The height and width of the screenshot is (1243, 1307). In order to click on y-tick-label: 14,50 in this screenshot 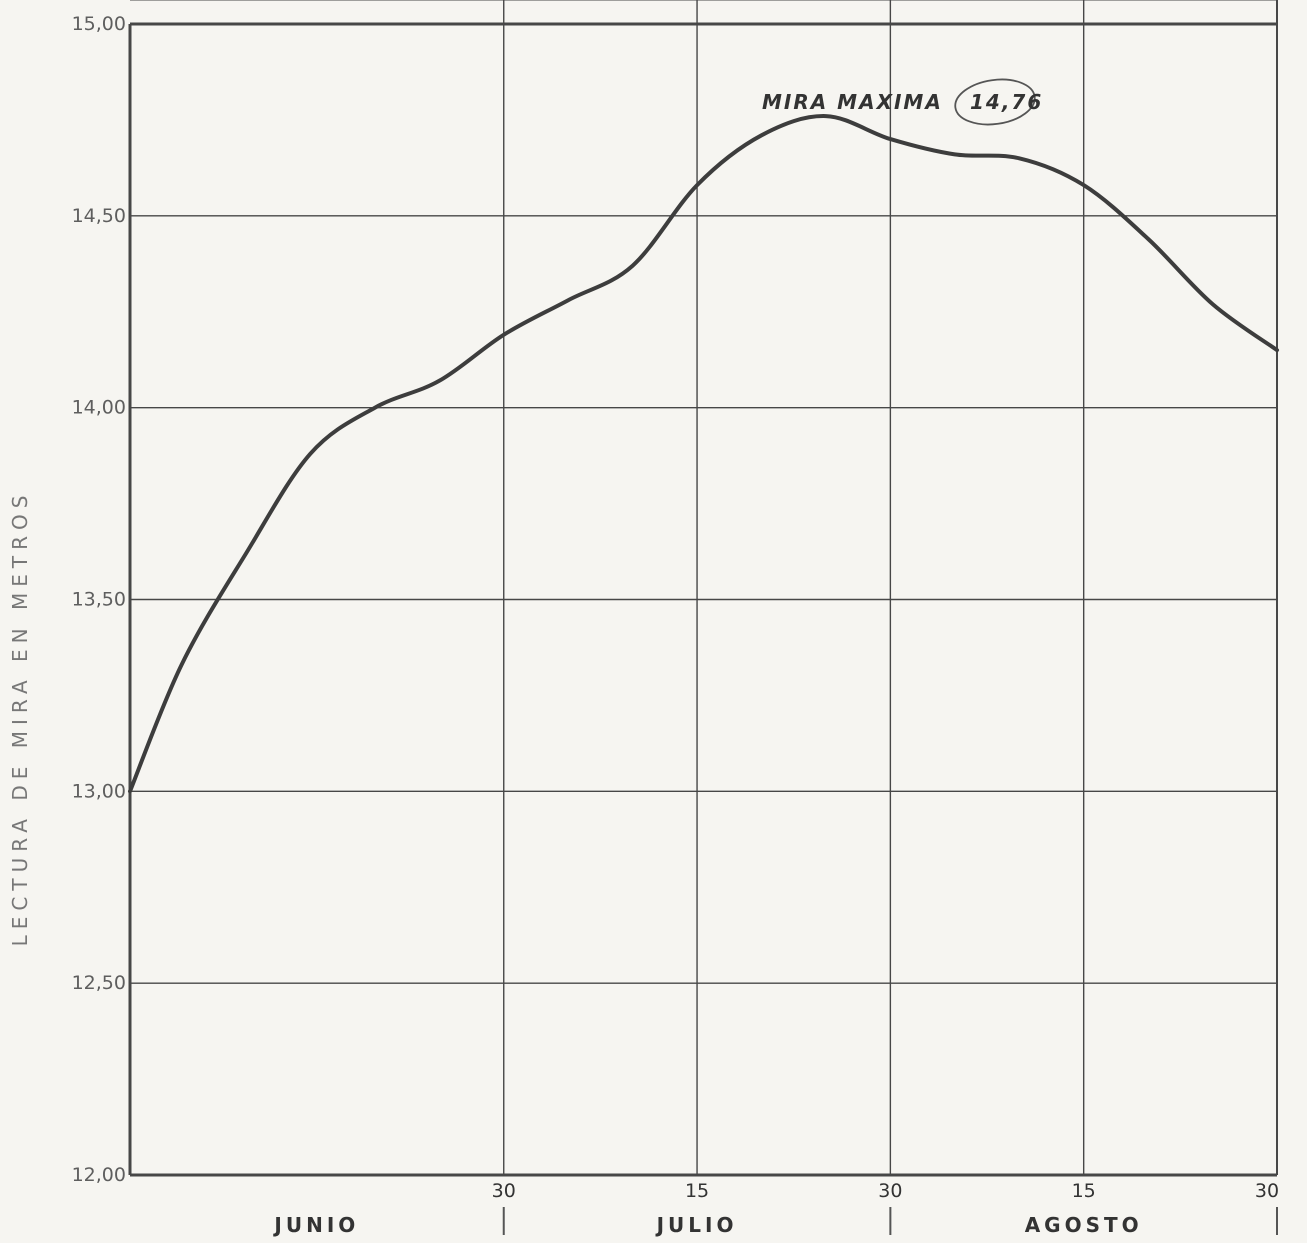, I will do `click(99, 216)`.